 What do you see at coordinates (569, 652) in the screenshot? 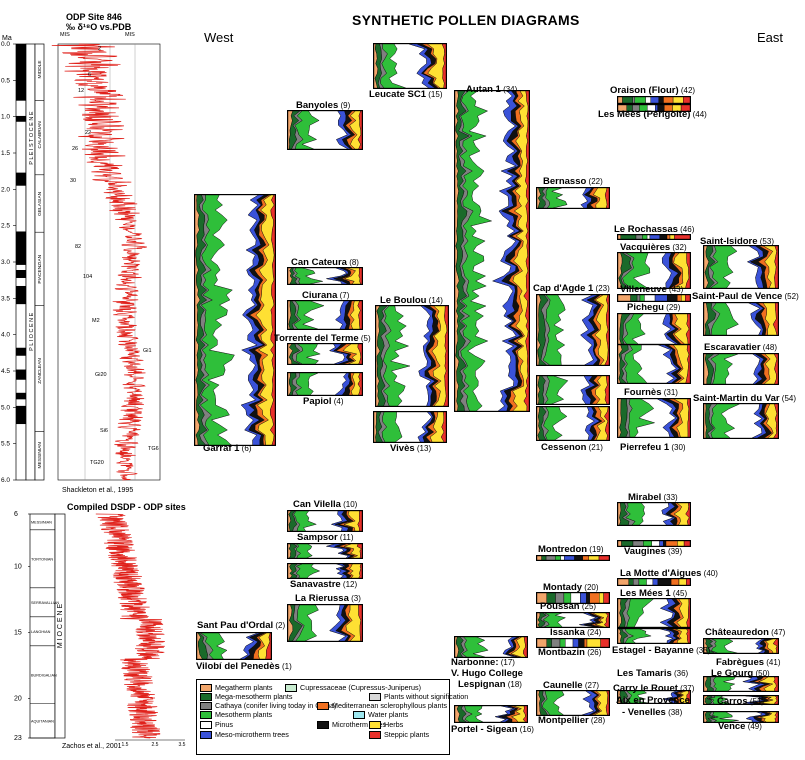
I see `site-label-montbazin: Montbazin (26)` at bounding box center [569, 652].